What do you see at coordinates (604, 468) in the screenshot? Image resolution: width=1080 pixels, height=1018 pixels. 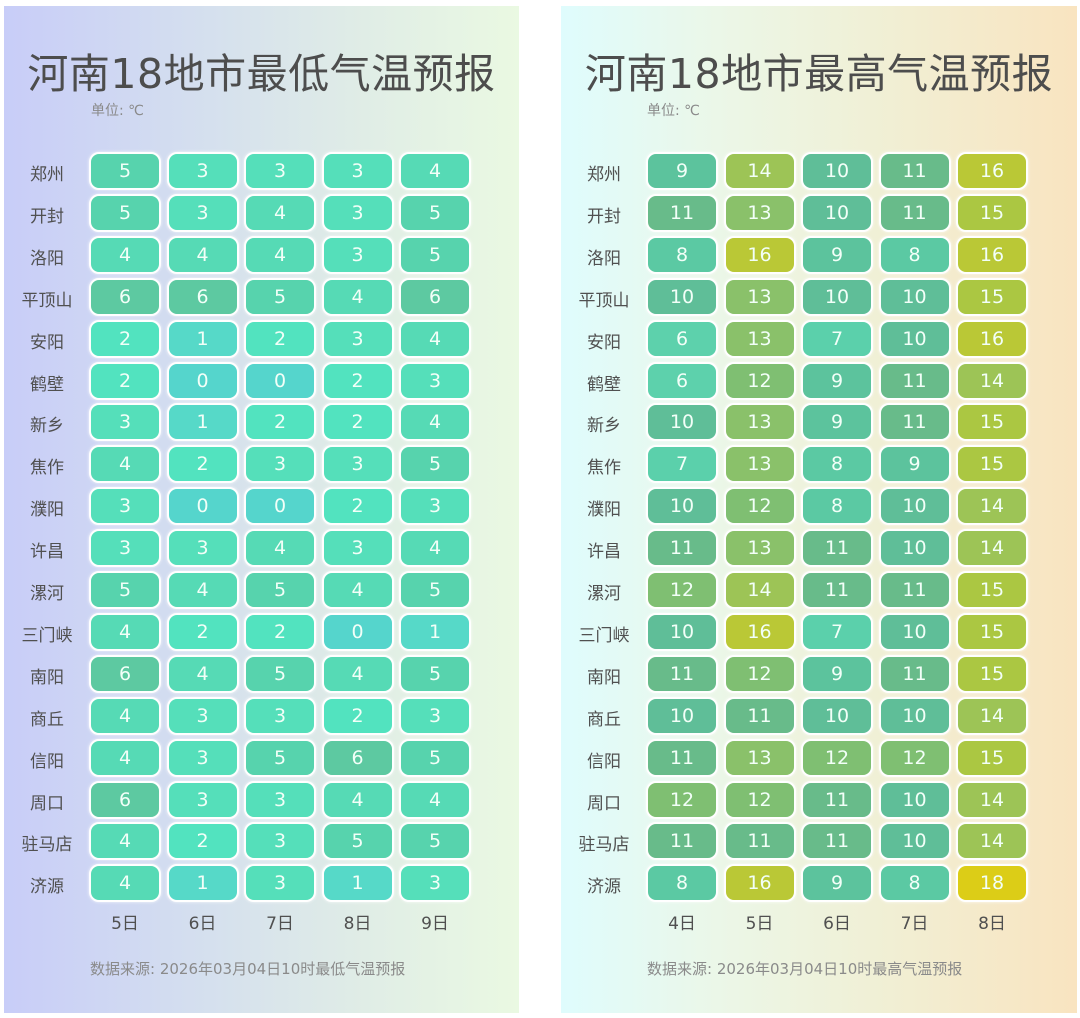 I see `city-label: 焦作` at bounding box center [604, 468].